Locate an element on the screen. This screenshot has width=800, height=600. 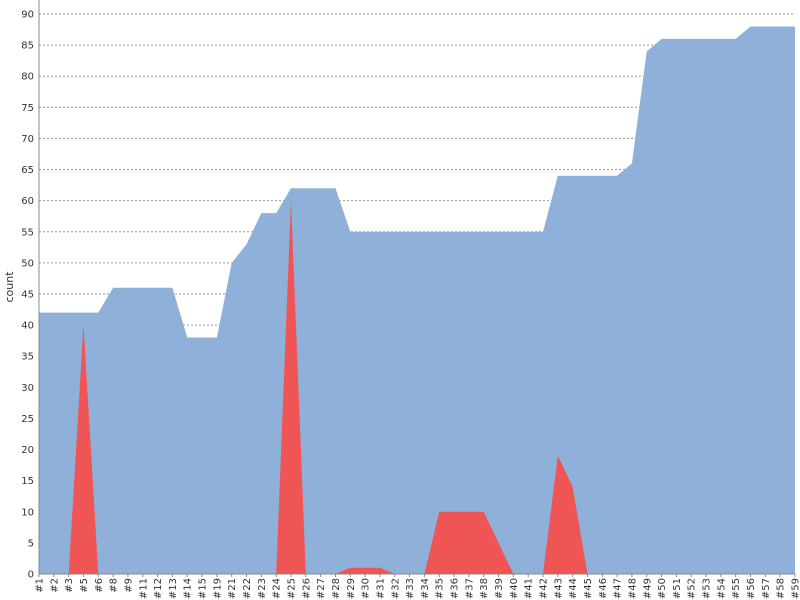
x-tick-label: #8 is located at coordinates (114, 585).